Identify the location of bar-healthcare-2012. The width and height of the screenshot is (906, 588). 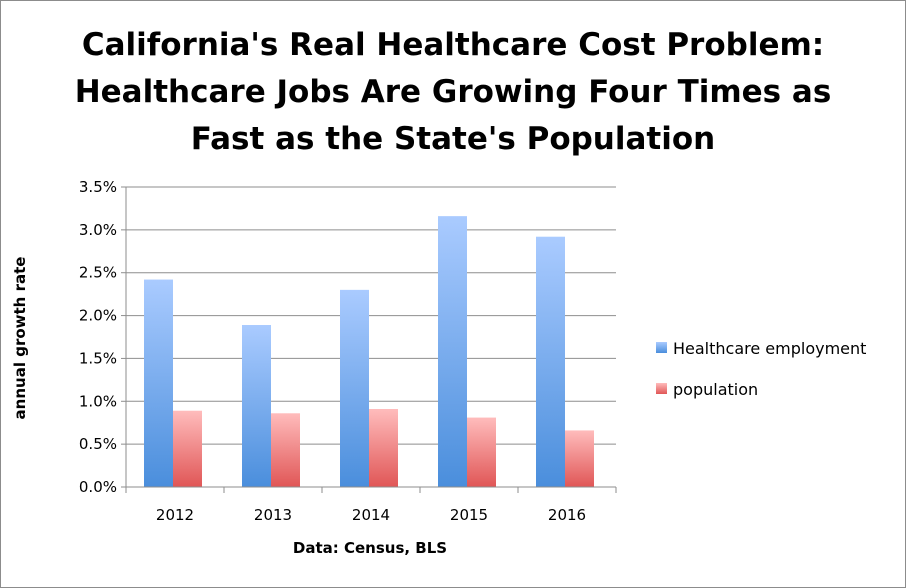
(158, 383).